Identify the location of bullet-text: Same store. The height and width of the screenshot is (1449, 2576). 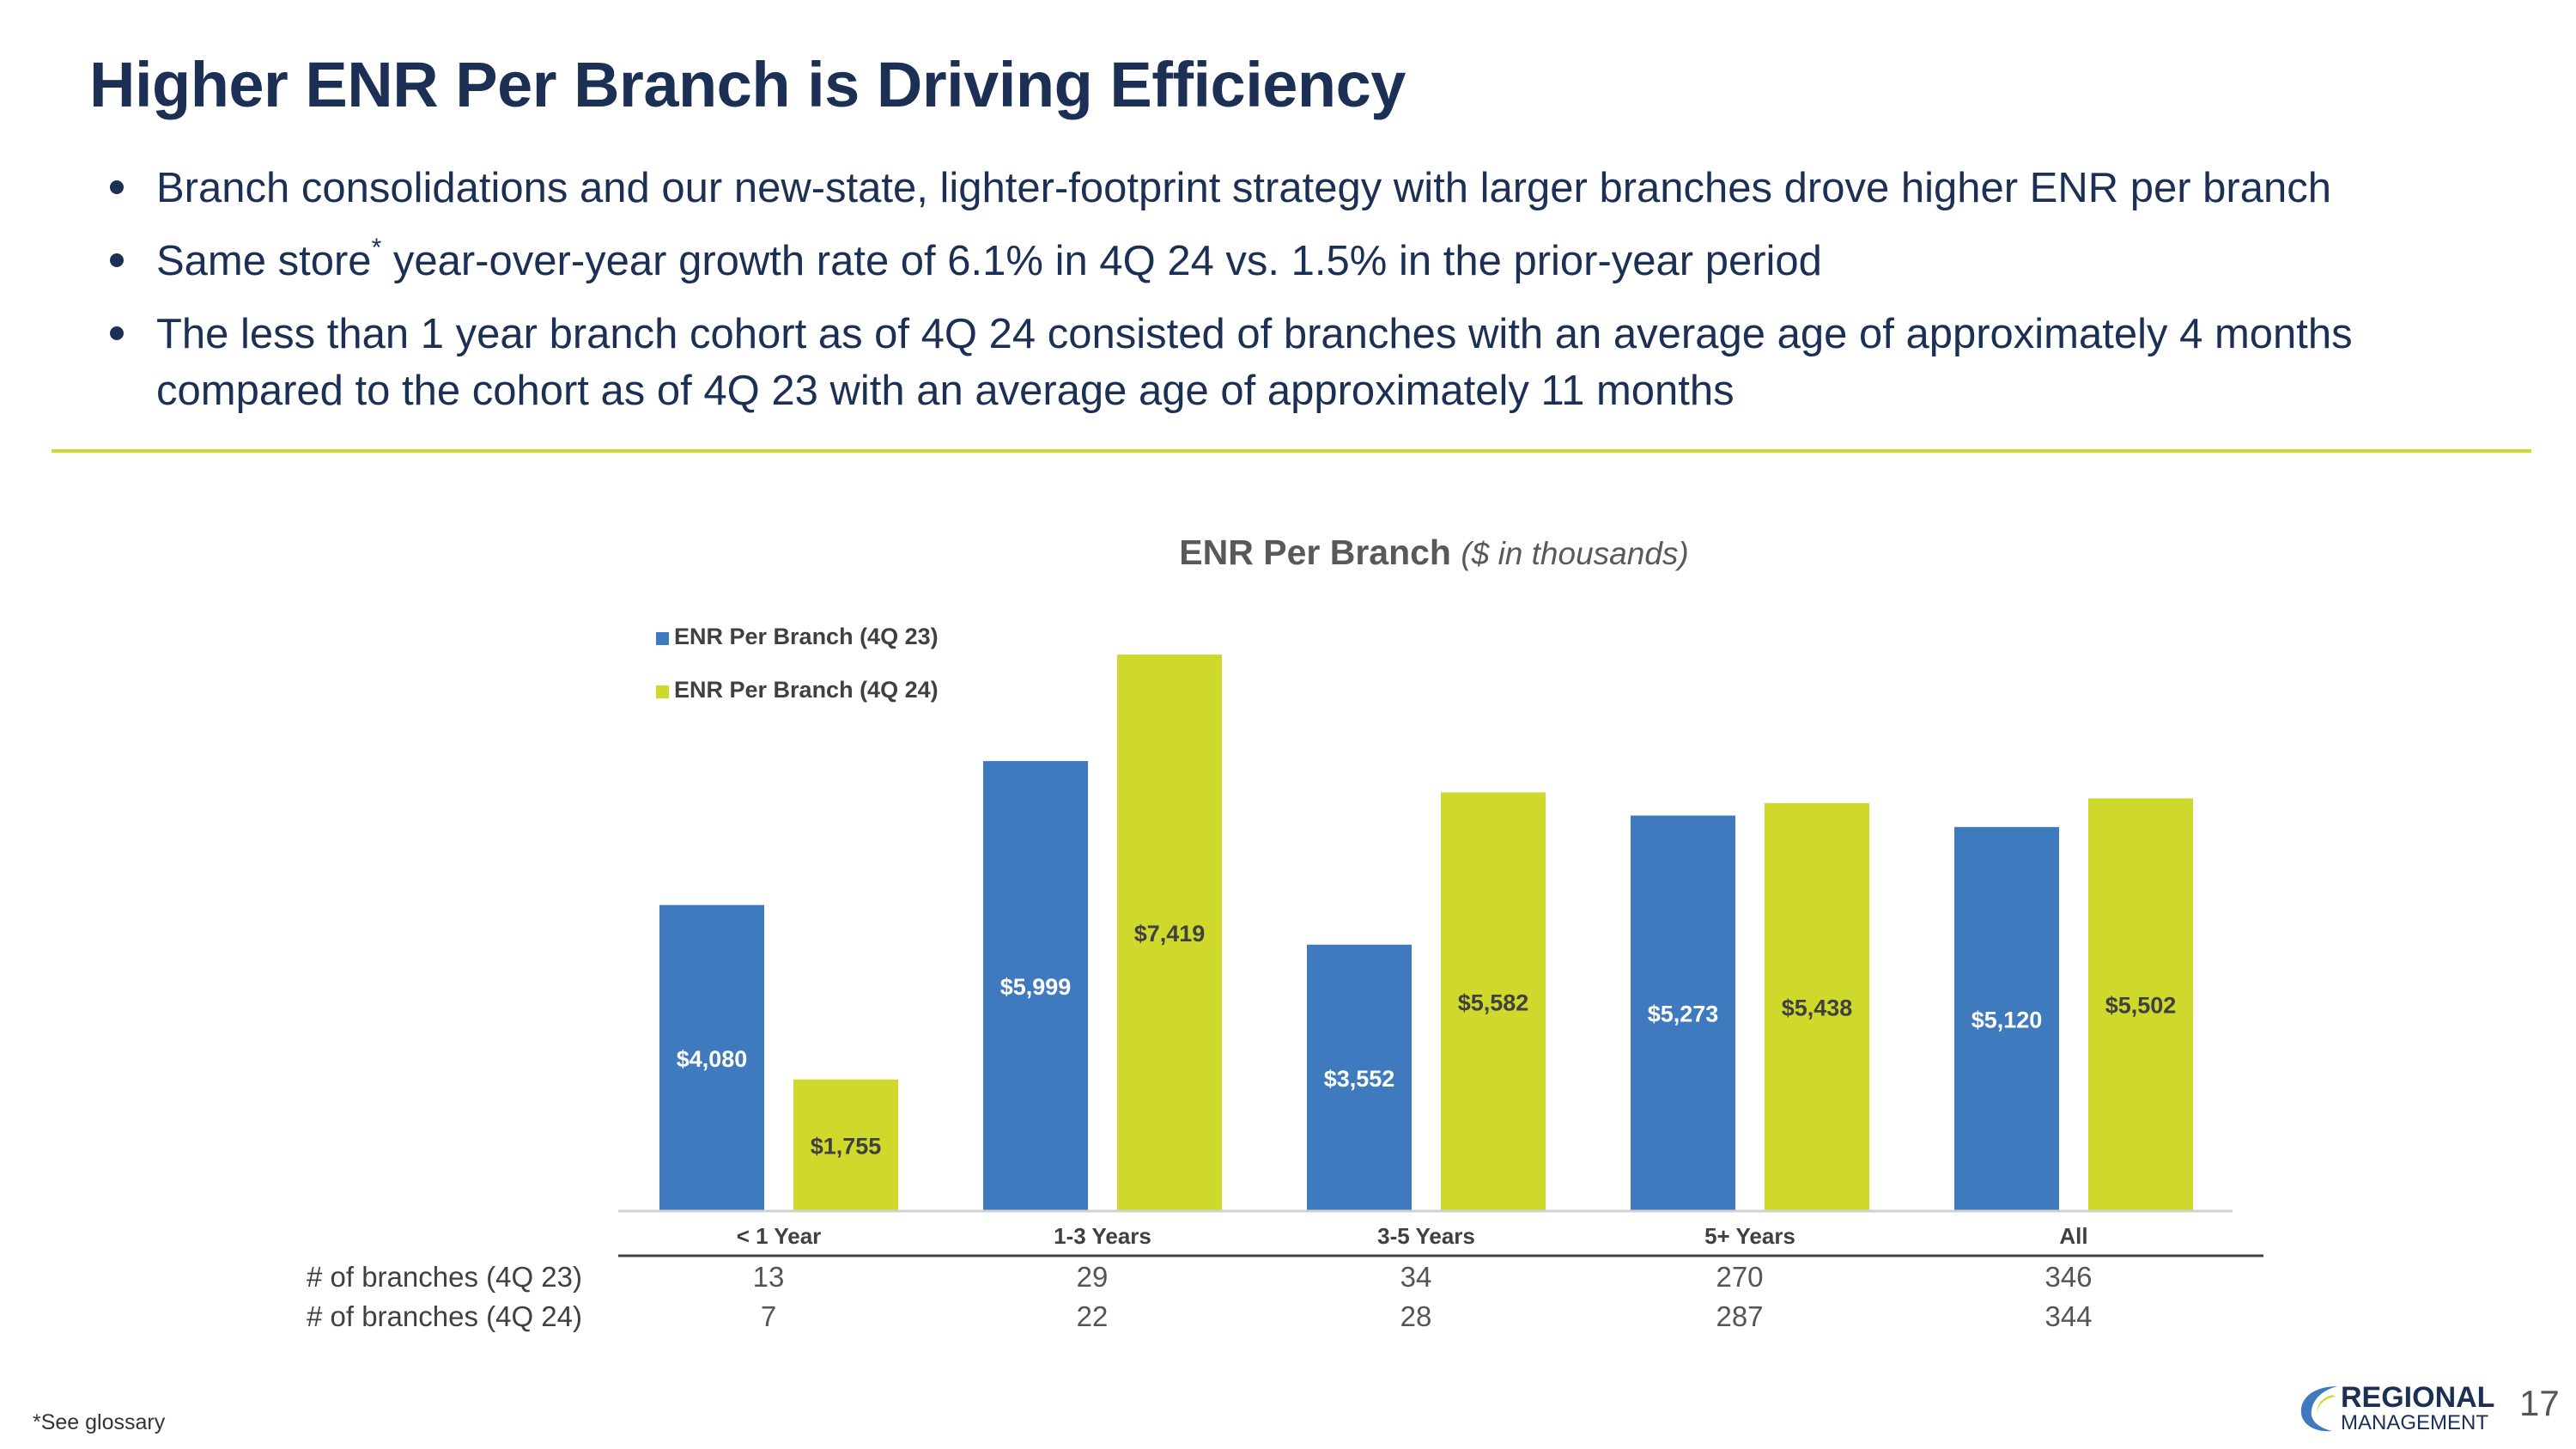
(264, 261).